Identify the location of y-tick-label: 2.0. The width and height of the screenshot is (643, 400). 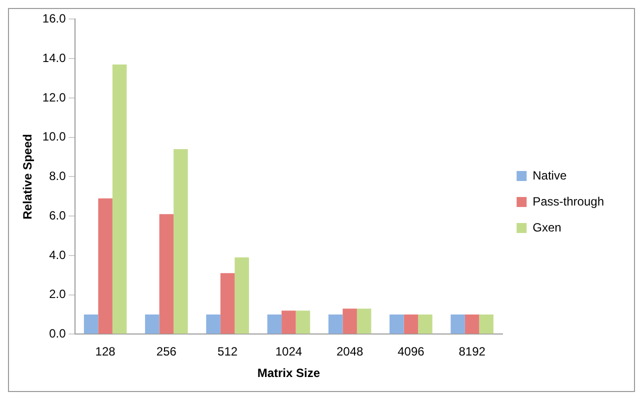
(57, 294).